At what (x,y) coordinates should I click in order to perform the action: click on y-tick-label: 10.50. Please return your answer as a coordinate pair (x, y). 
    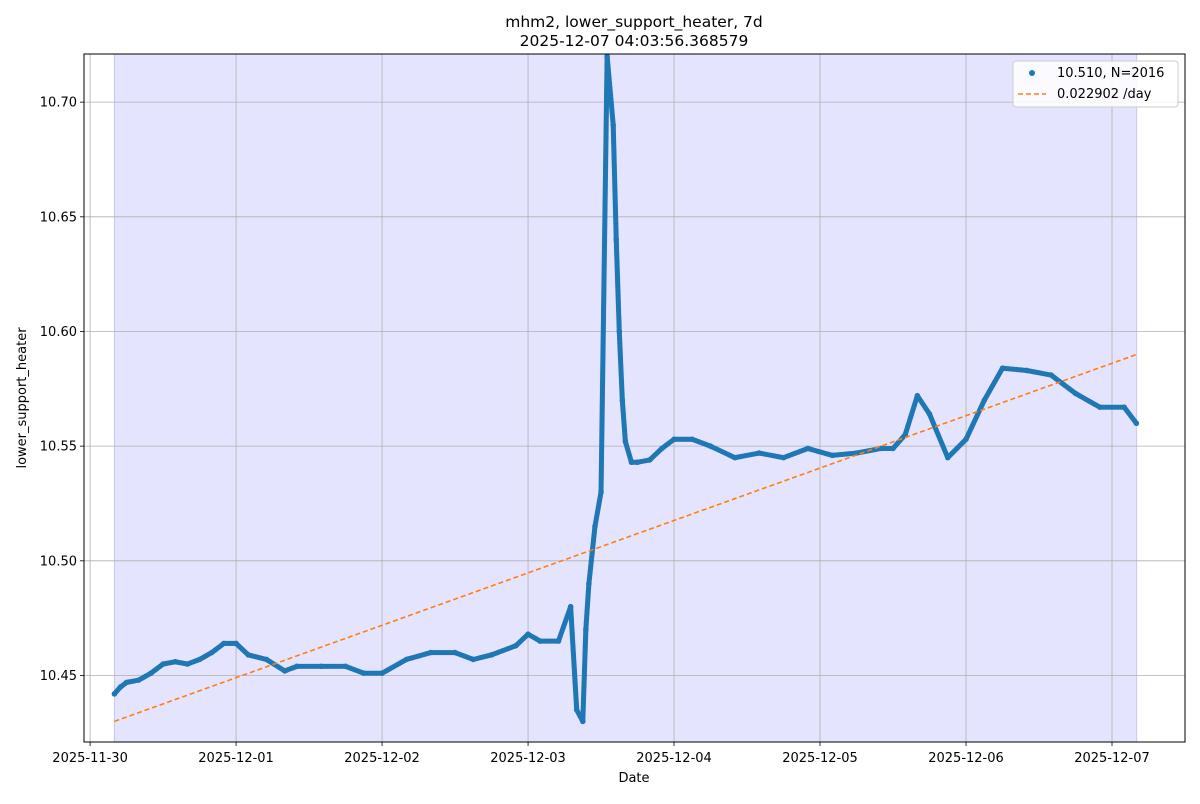
    Looking at the image, I should click on (58, 561).